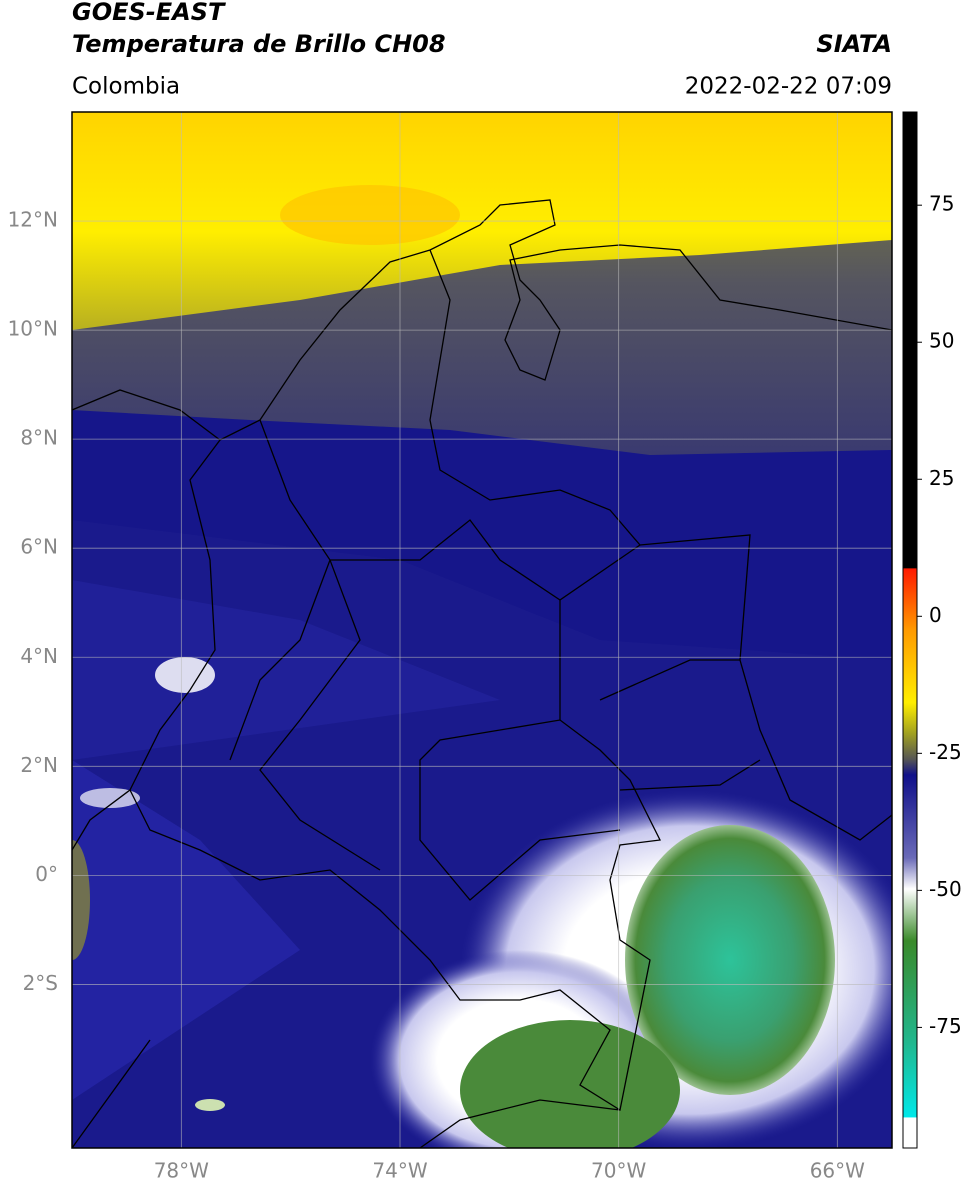  Describe the element at coordinates (33, 329) in the screenshot. I see `lat-tick-label: 10°N` at that location.